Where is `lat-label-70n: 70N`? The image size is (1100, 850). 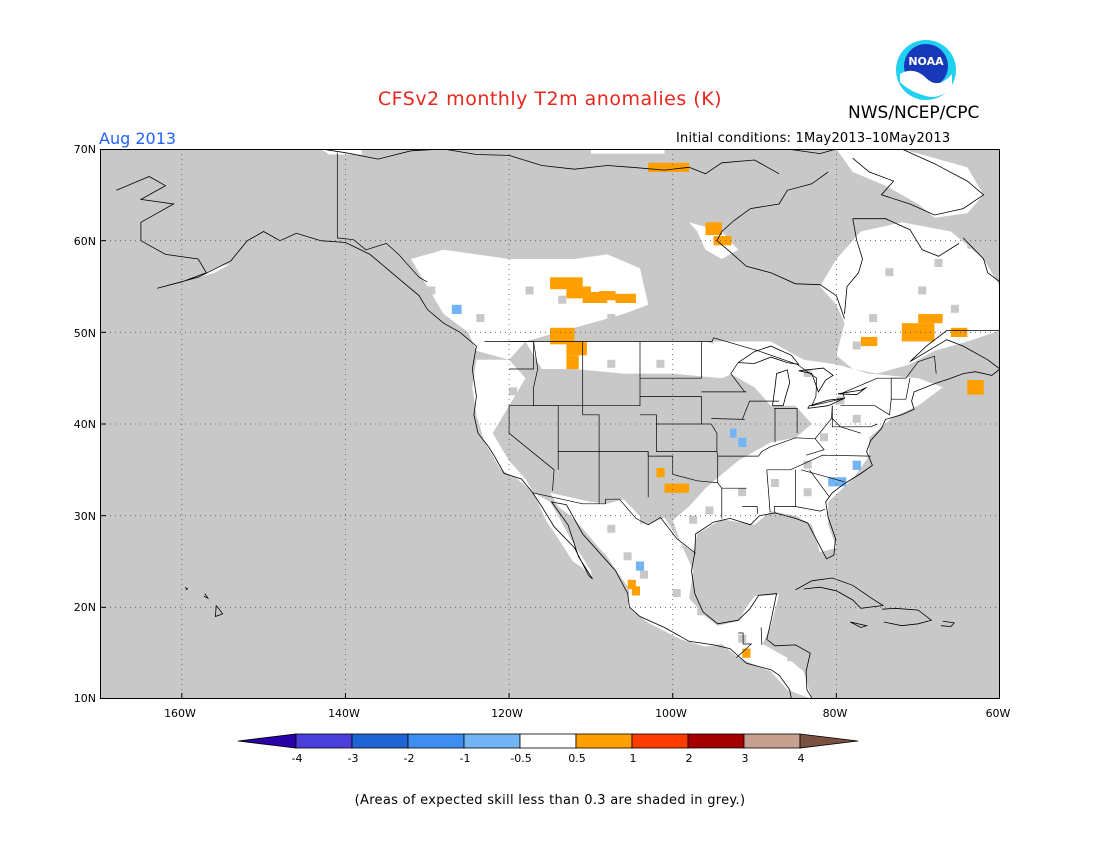
lat-label-70n: 70N is located at coordinates (84, 149).